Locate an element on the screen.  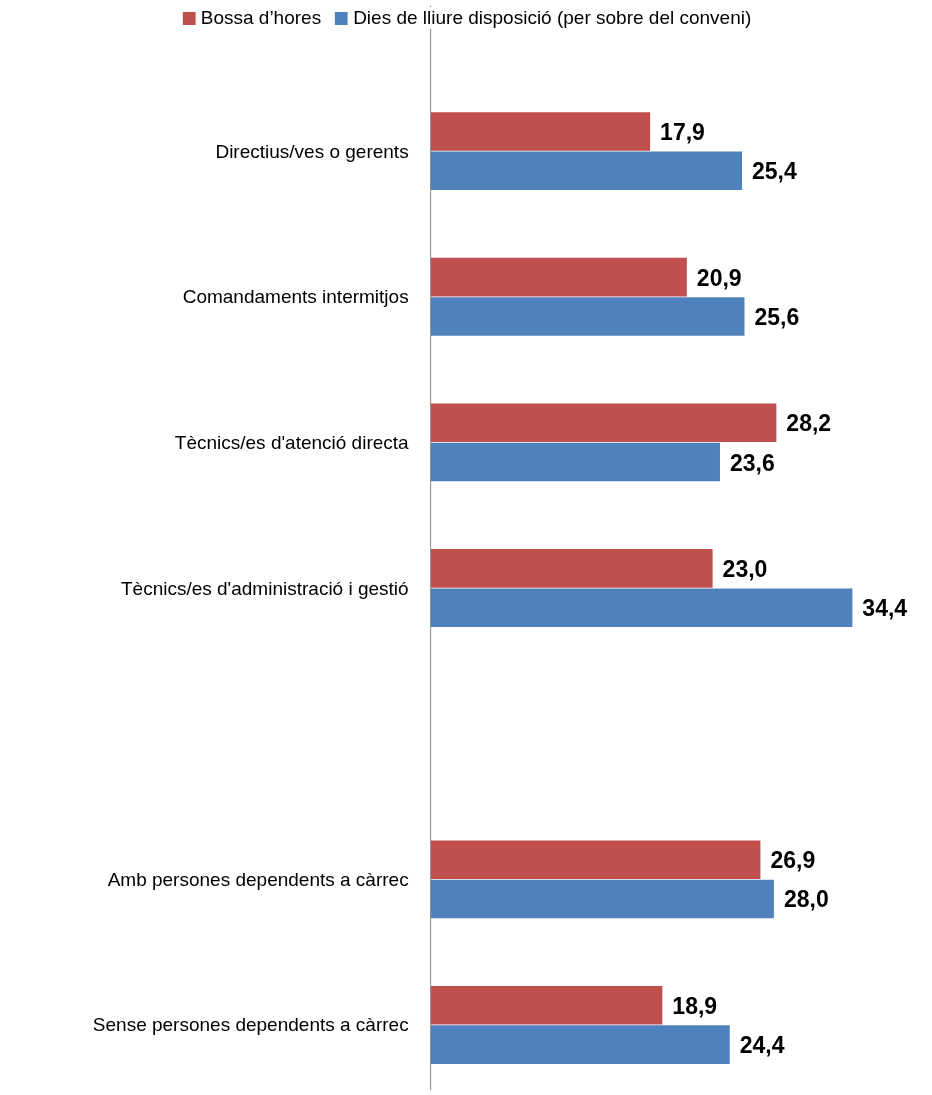
data-label: 25,4 is located at coordinates (775, 171).